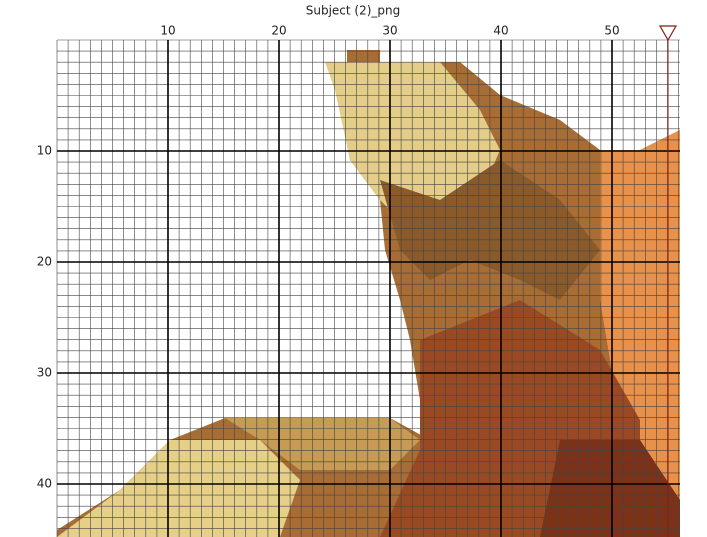  I want to click on row-label: 10, so click(44, 151).